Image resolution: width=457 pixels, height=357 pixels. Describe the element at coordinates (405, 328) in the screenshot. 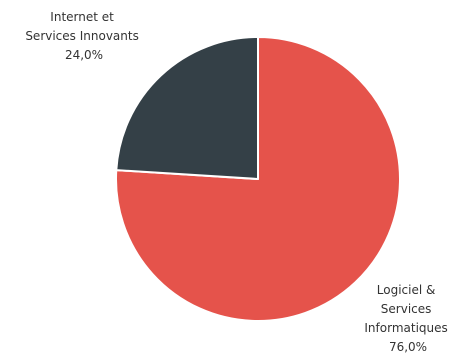

I see `slice-label-line: Informatiques` at that location.